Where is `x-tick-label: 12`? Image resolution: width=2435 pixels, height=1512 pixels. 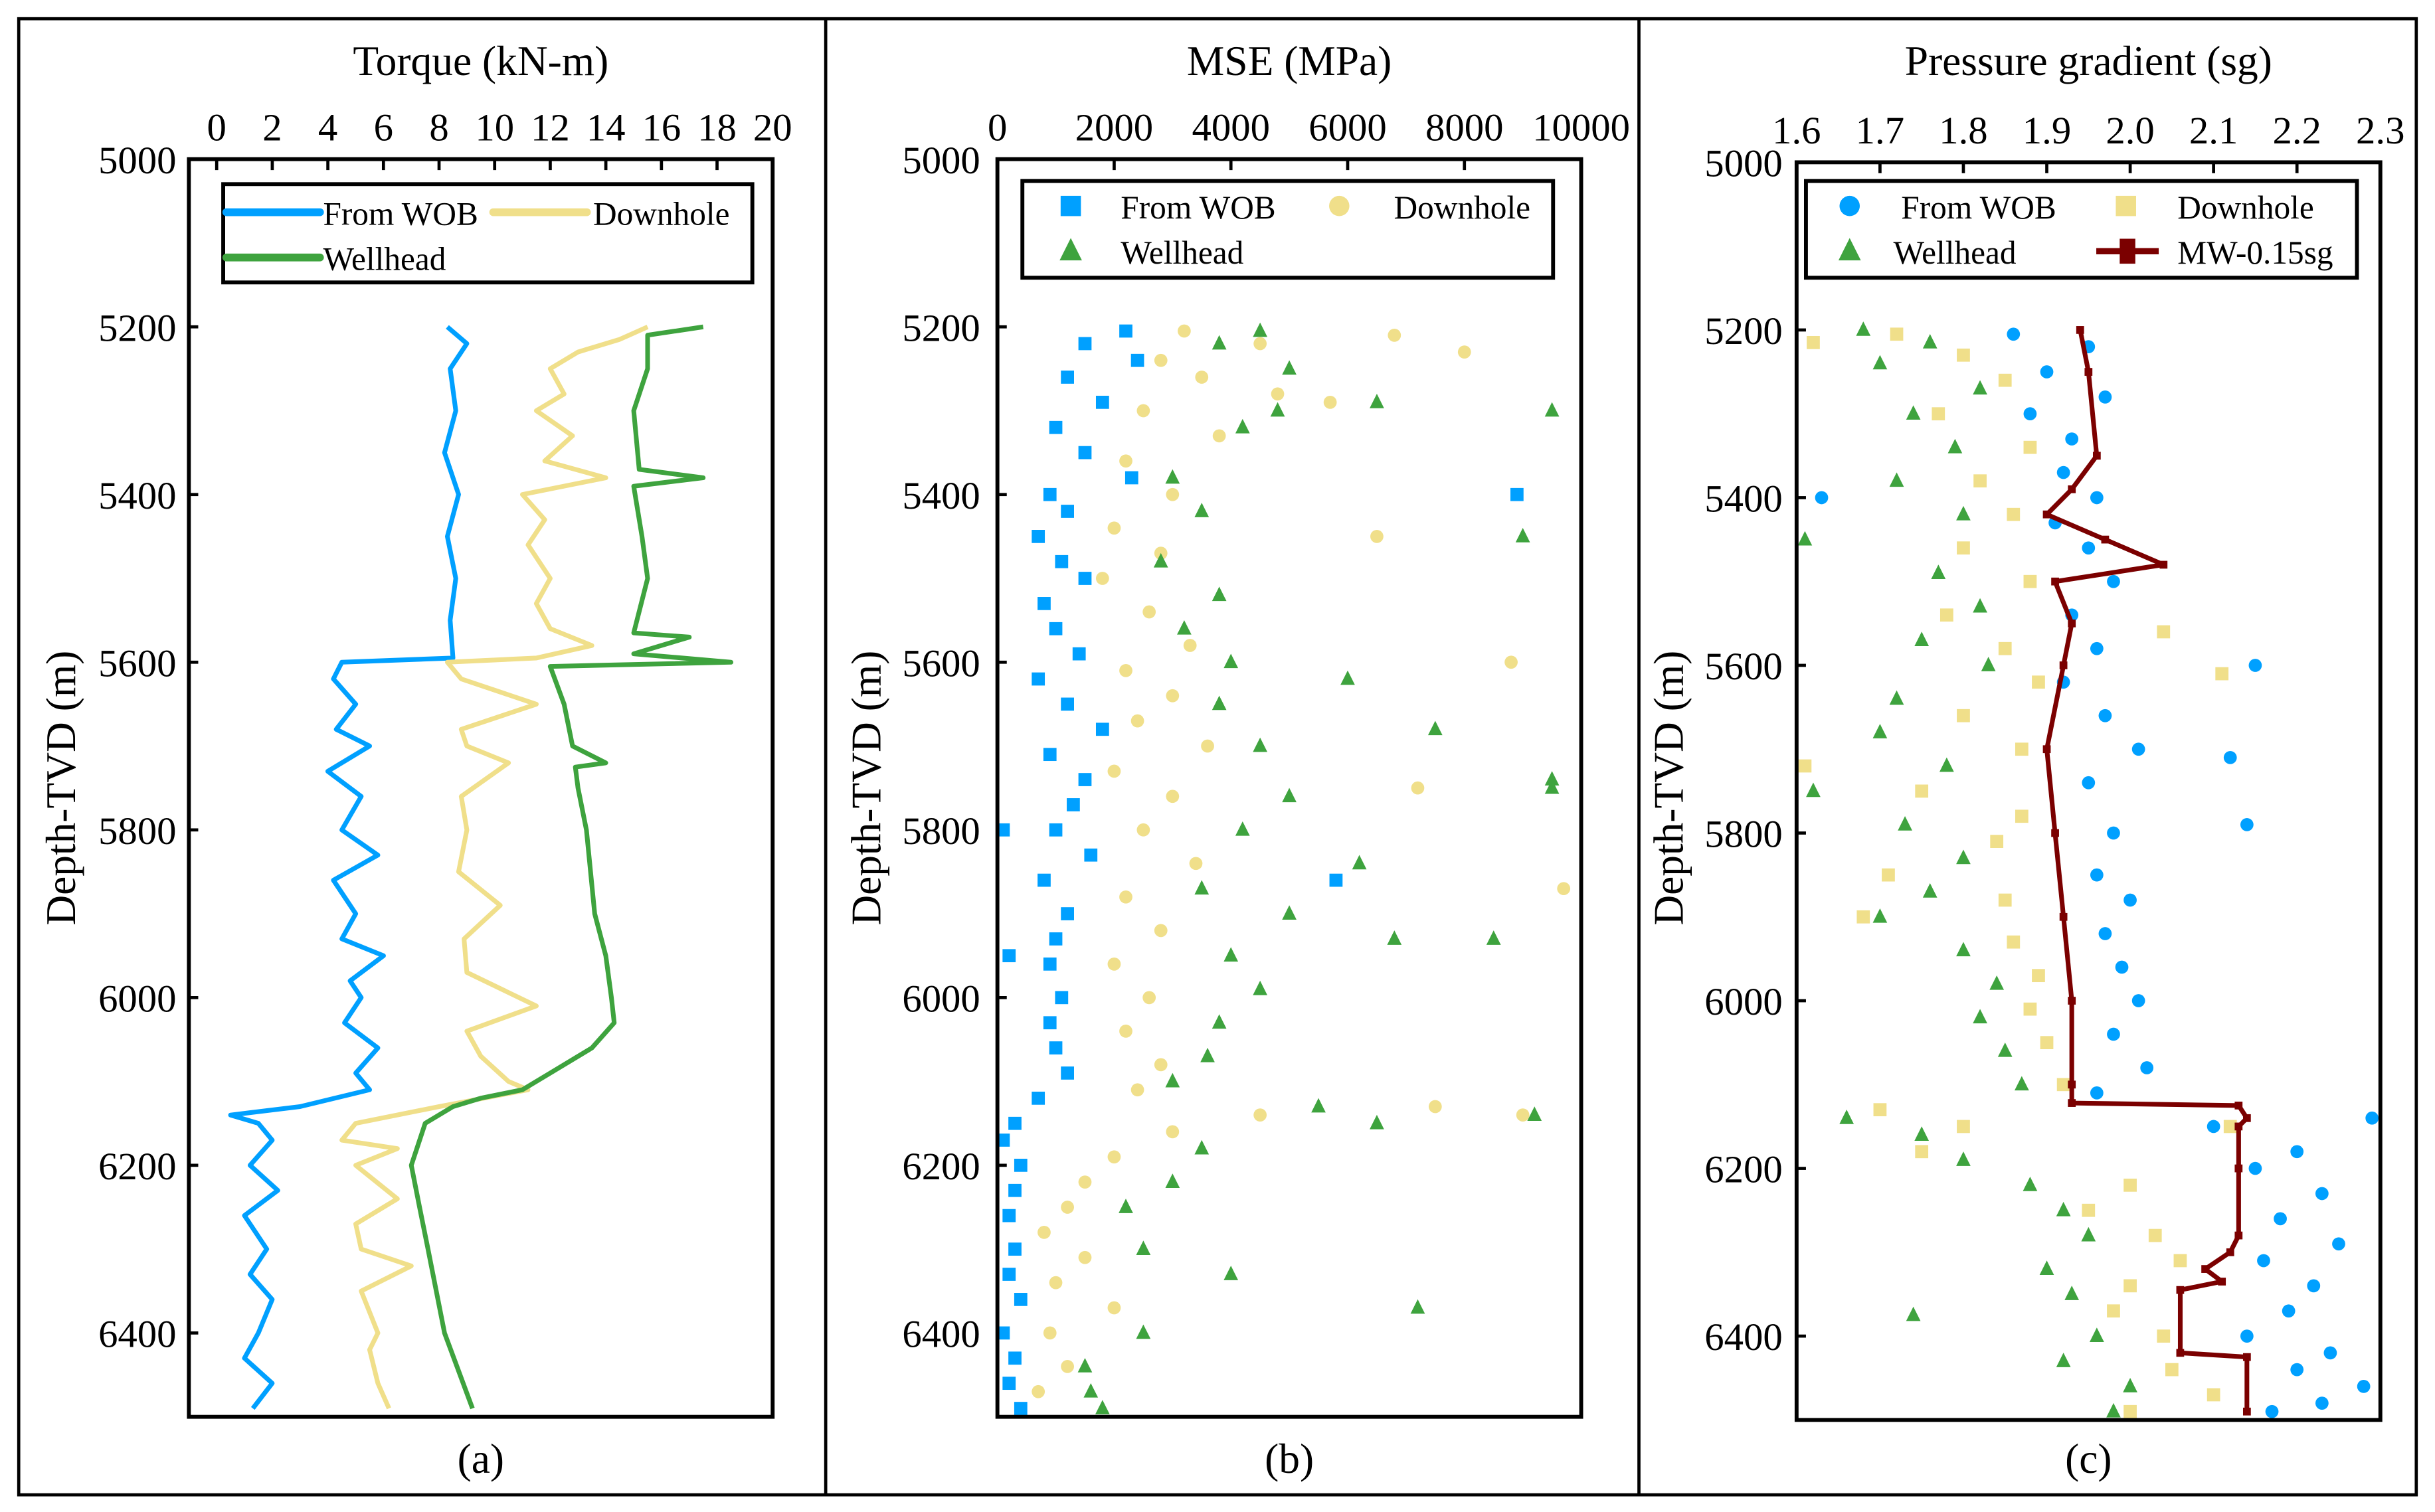
x-tick-label: 12 is located at coordinates (550, 127).